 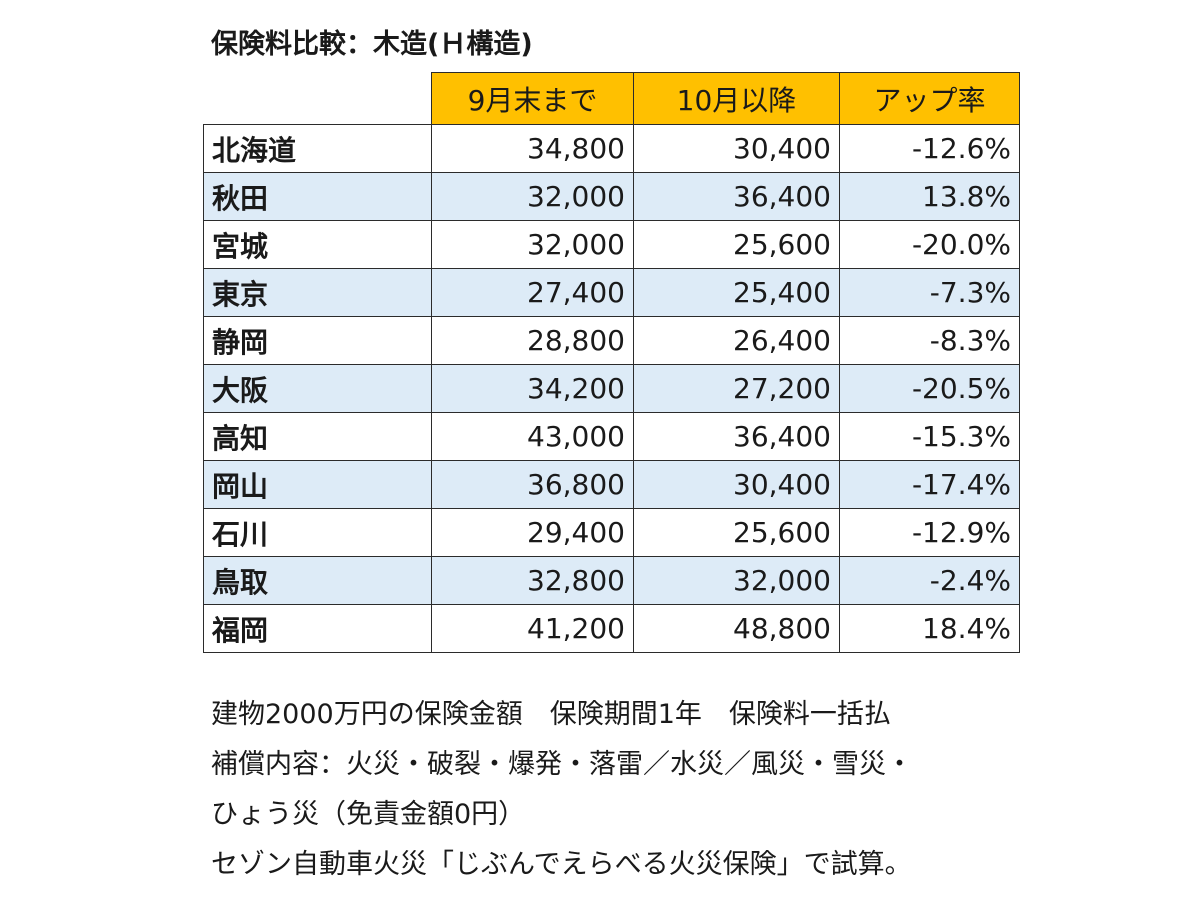 I want to click on prefecture-cell: 宮城, so click(x=317, y=244).